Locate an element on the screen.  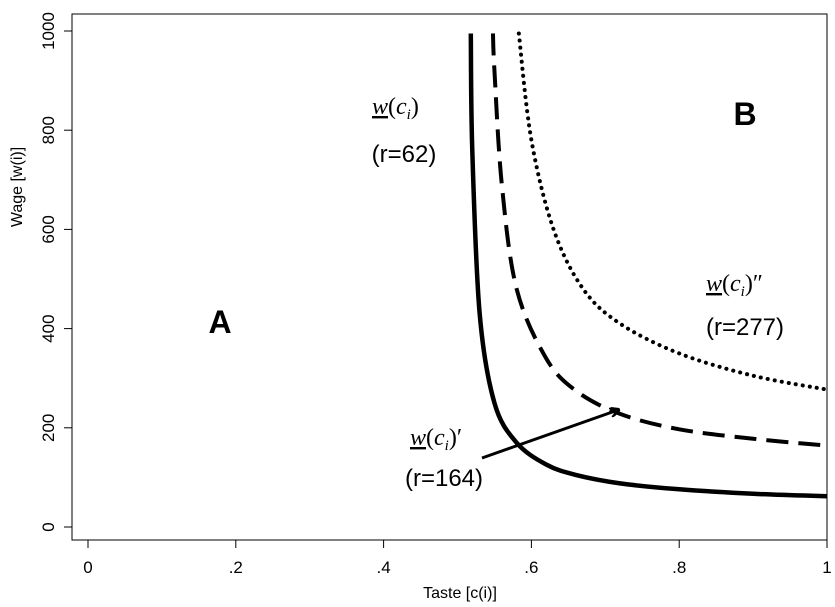
x-tick-label: .6 is located at coordinates (531, 567).